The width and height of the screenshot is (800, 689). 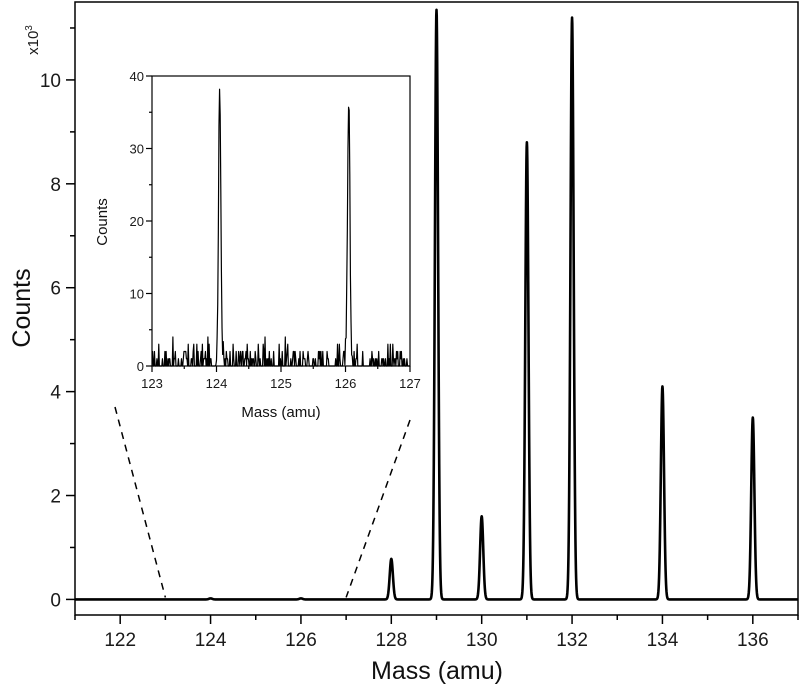 What do you see at coordinates (437, 671) in the screenshot?
I see `main-x-axis-title: Mass (amu)` at bounding box center [437, 671].